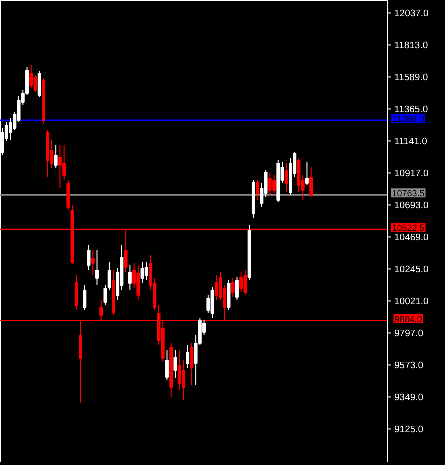 This screenshot has width=445, height=465. What do you see at coordinates (411, 46) in the screenshot?
I see `y-tick-label: 11813.0` at bounding box center [411, 46].